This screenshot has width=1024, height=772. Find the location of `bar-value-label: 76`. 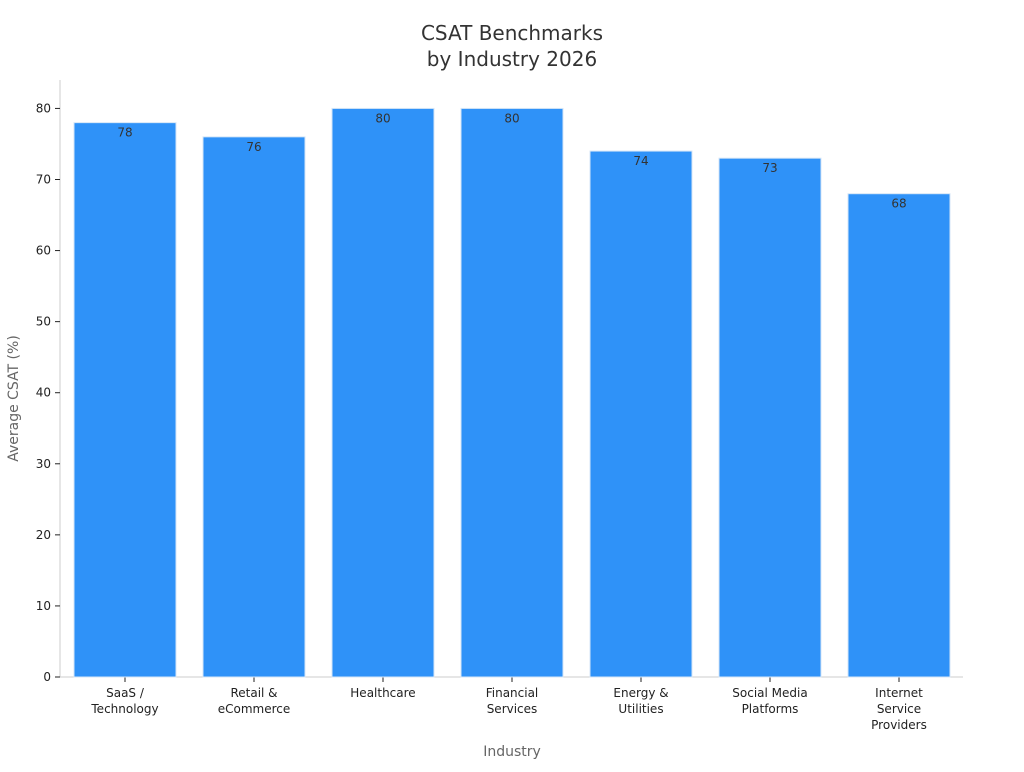

bar-value-label: 76 is located at coordinates (253, 147).